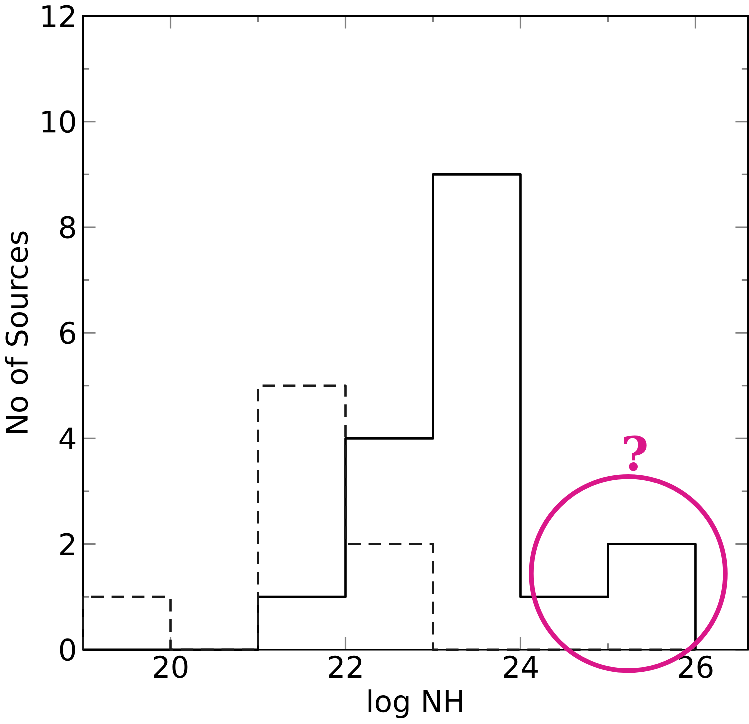 This screenshot has width=749, height=724. I want to click on x-tick-label: 22, so click(345, 667).